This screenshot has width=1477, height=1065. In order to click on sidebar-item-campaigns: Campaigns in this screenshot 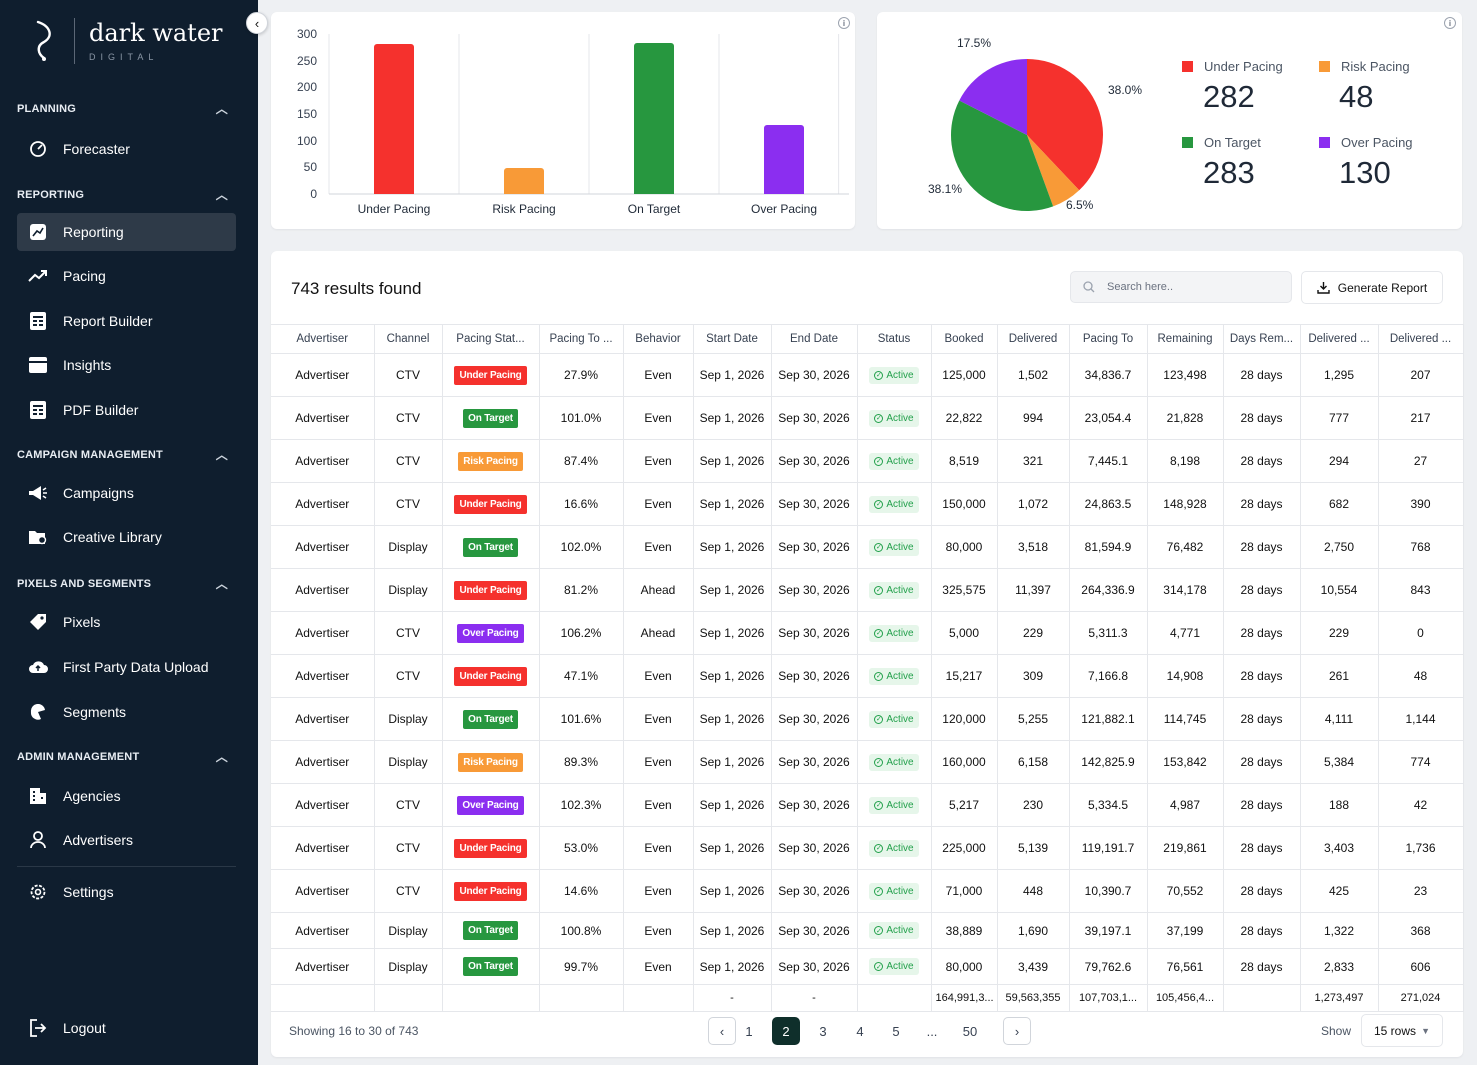, I will do `click(126, 493)`.